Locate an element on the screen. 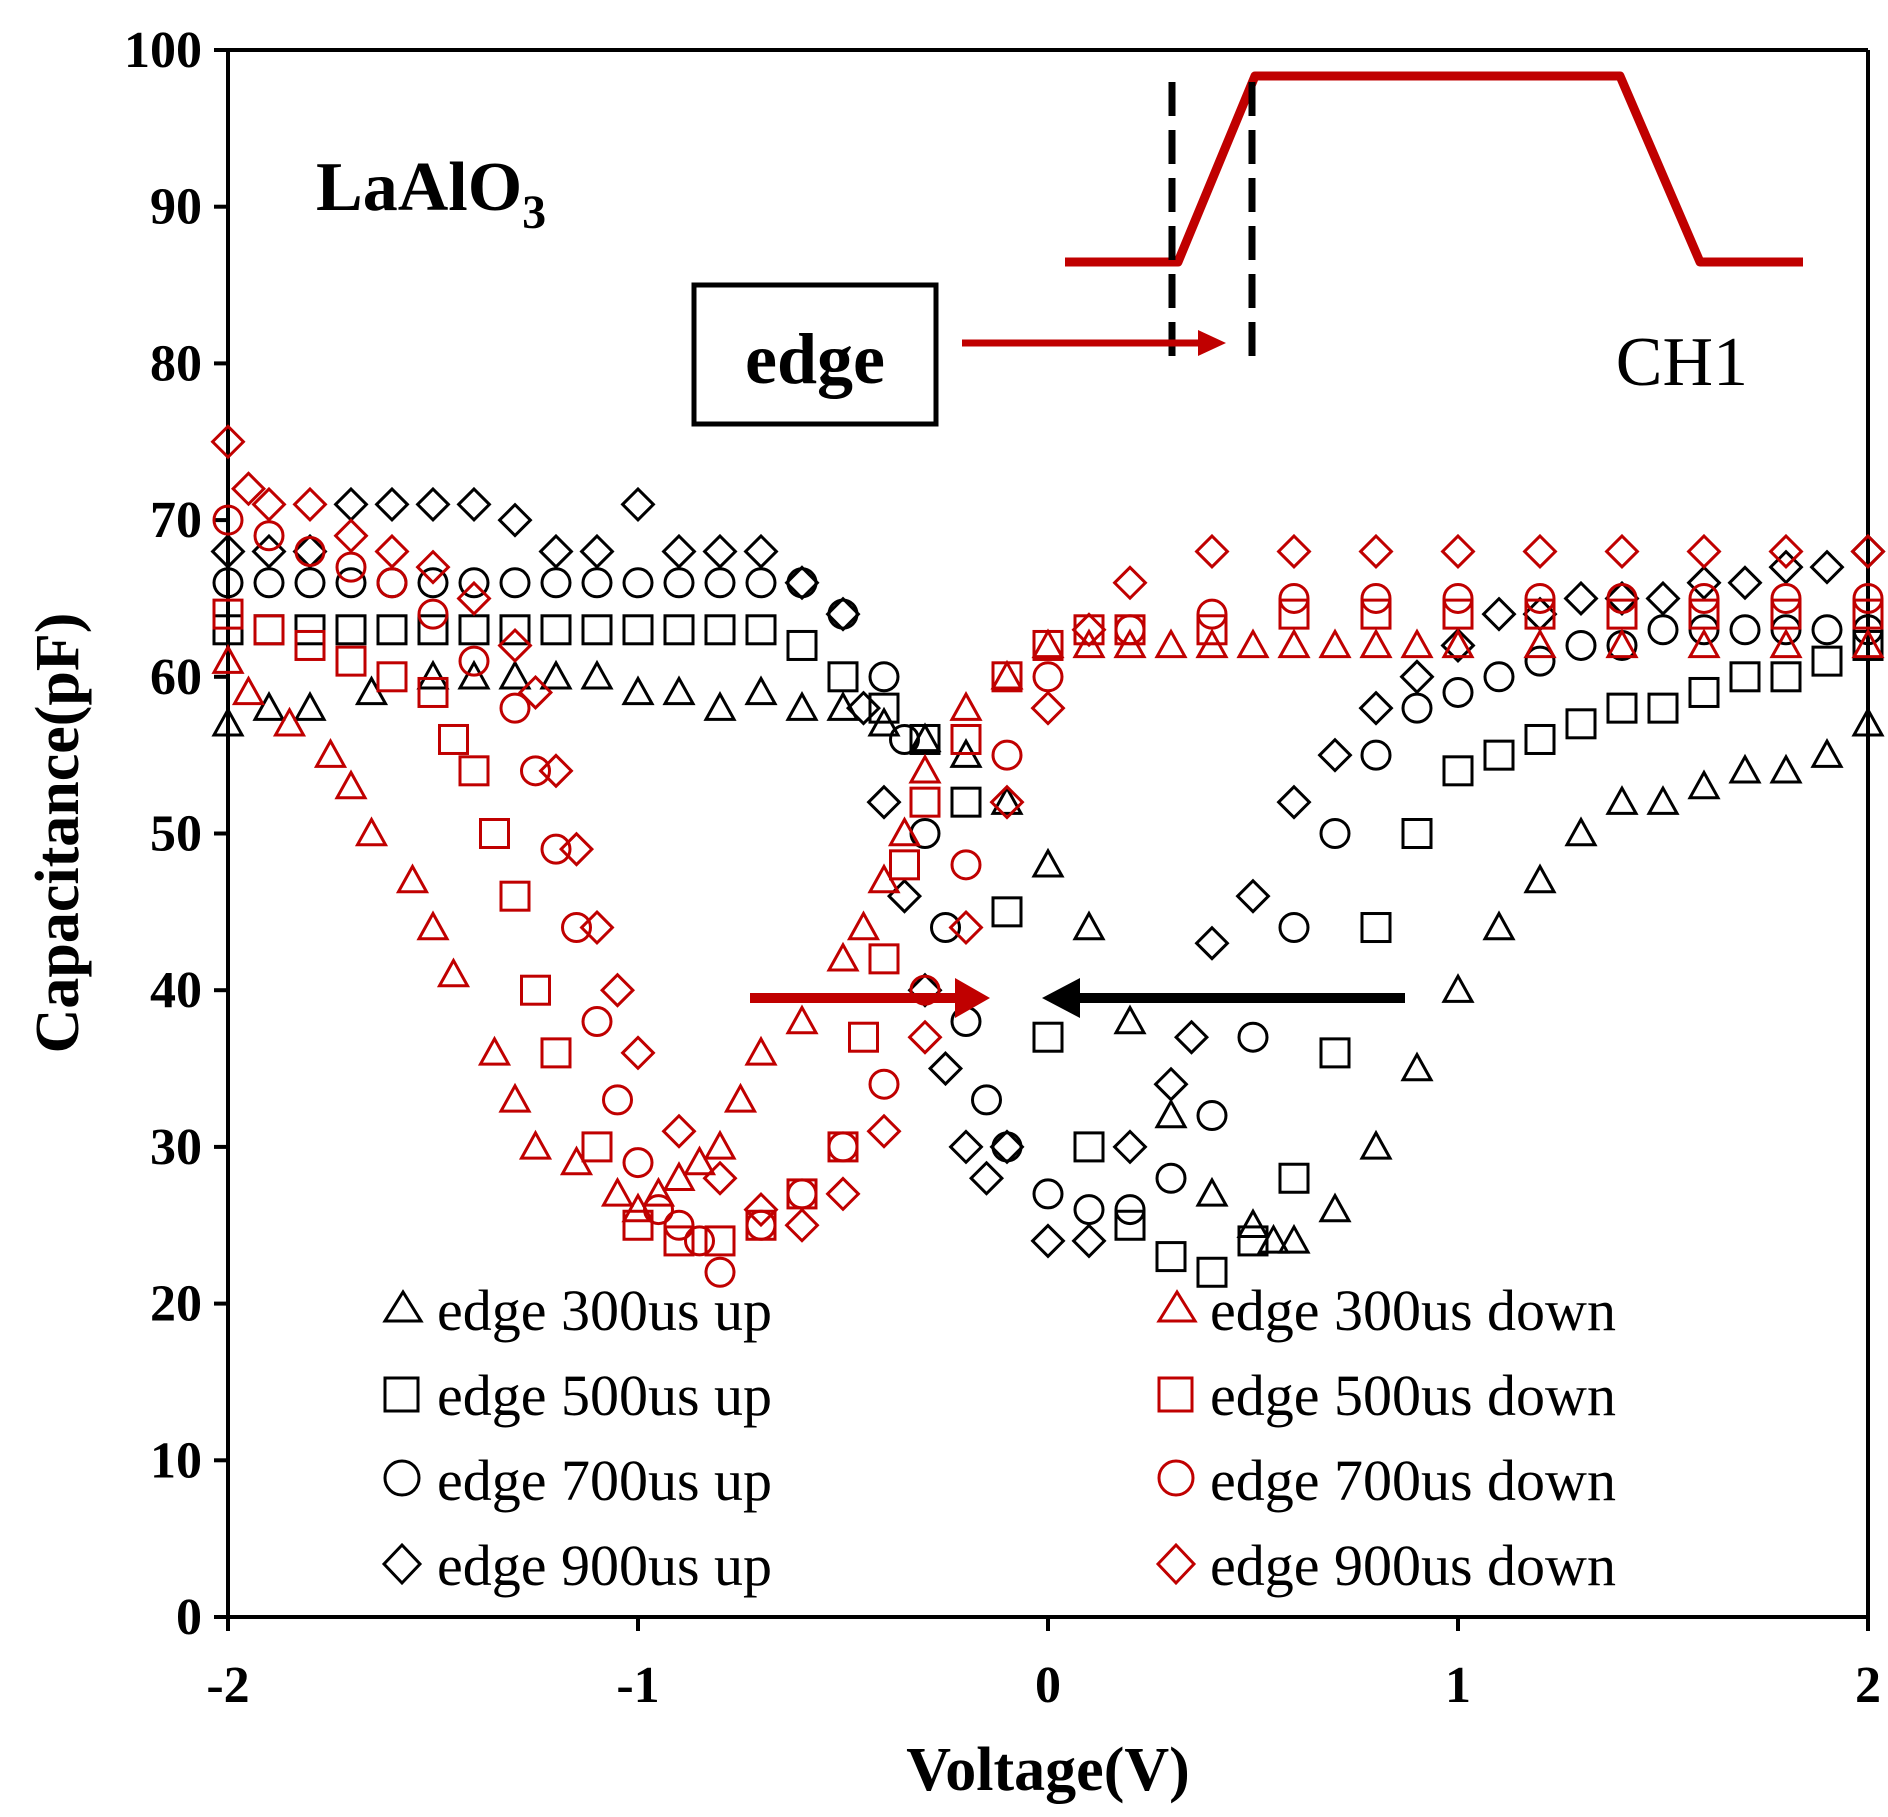 The height and width of the screenshot is (1817, 1888). legend-item: edge 300us down is located at coordinates (1386, 1310).